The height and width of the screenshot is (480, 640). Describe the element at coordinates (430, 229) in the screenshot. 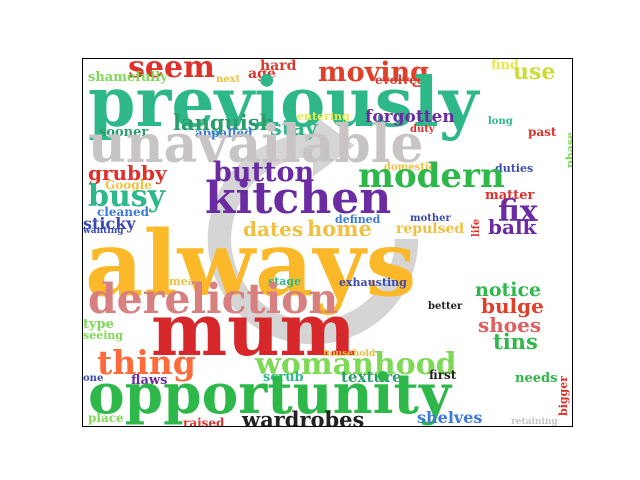

I see `word-repulsed: repulsed` at that location.